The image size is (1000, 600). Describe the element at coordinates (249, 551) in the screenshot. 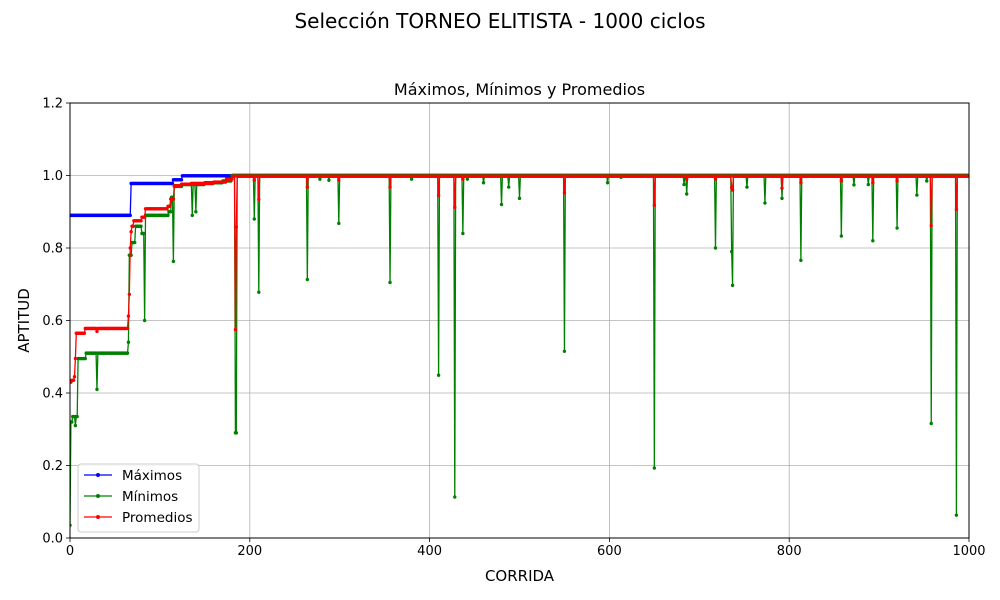

I see `x-tick-label: 200` at that location.